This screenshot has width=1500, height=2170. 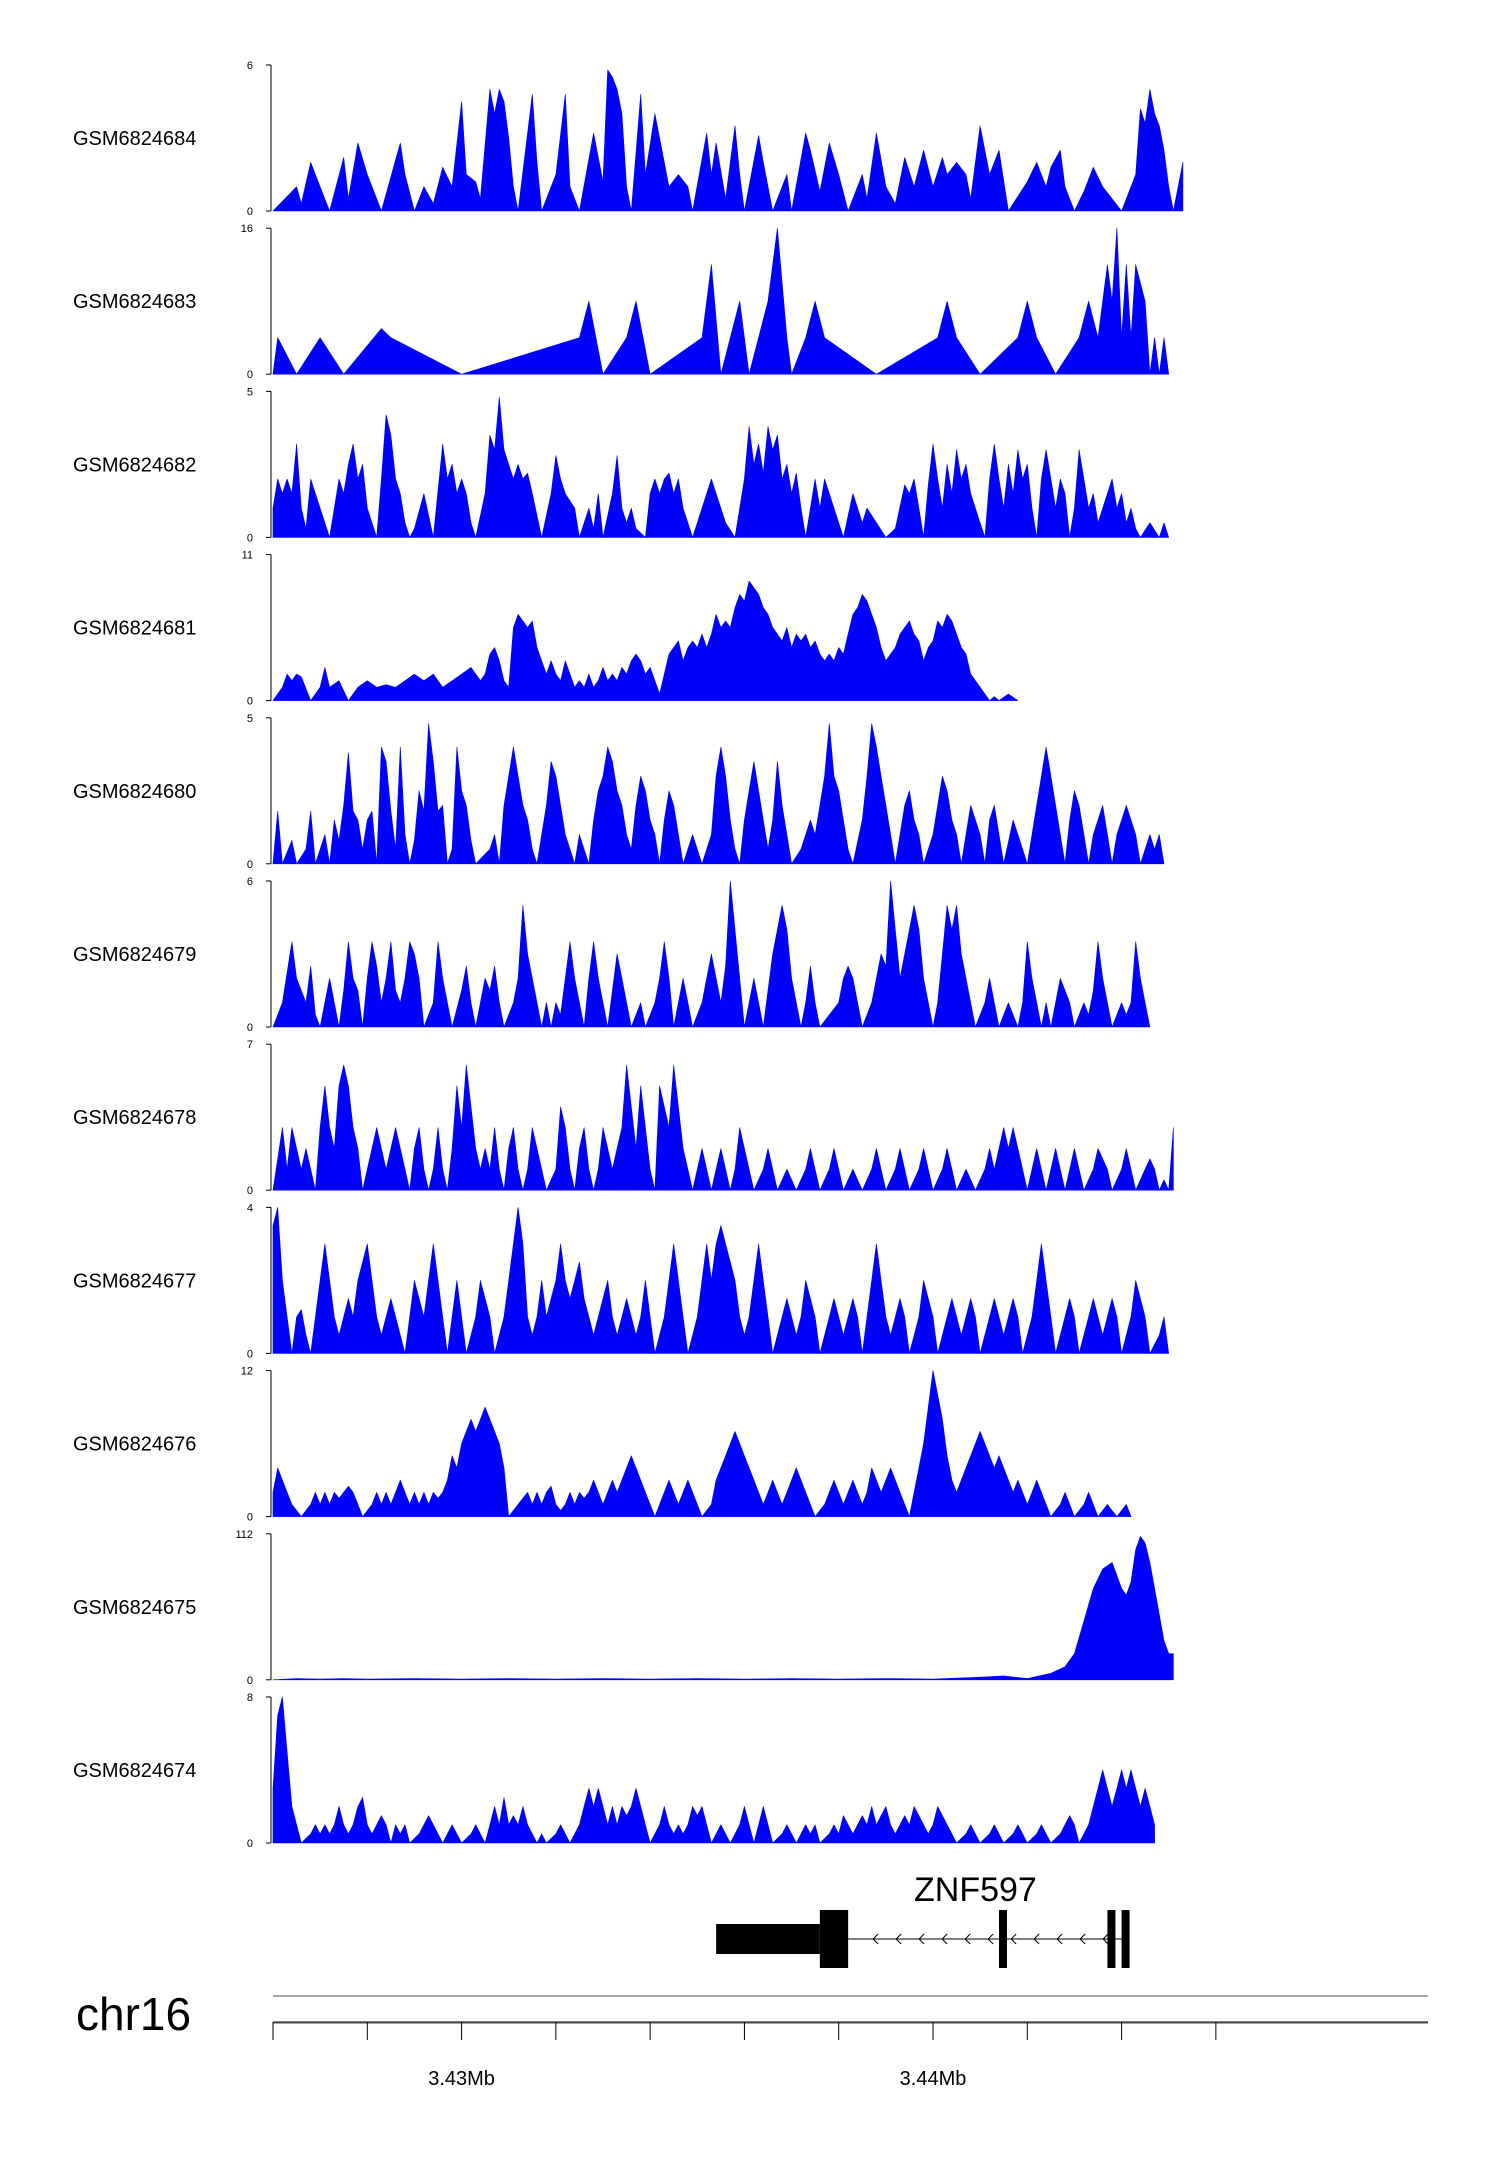 I want to click on track-label: GSM6824675, so click(x=134, y=1608).